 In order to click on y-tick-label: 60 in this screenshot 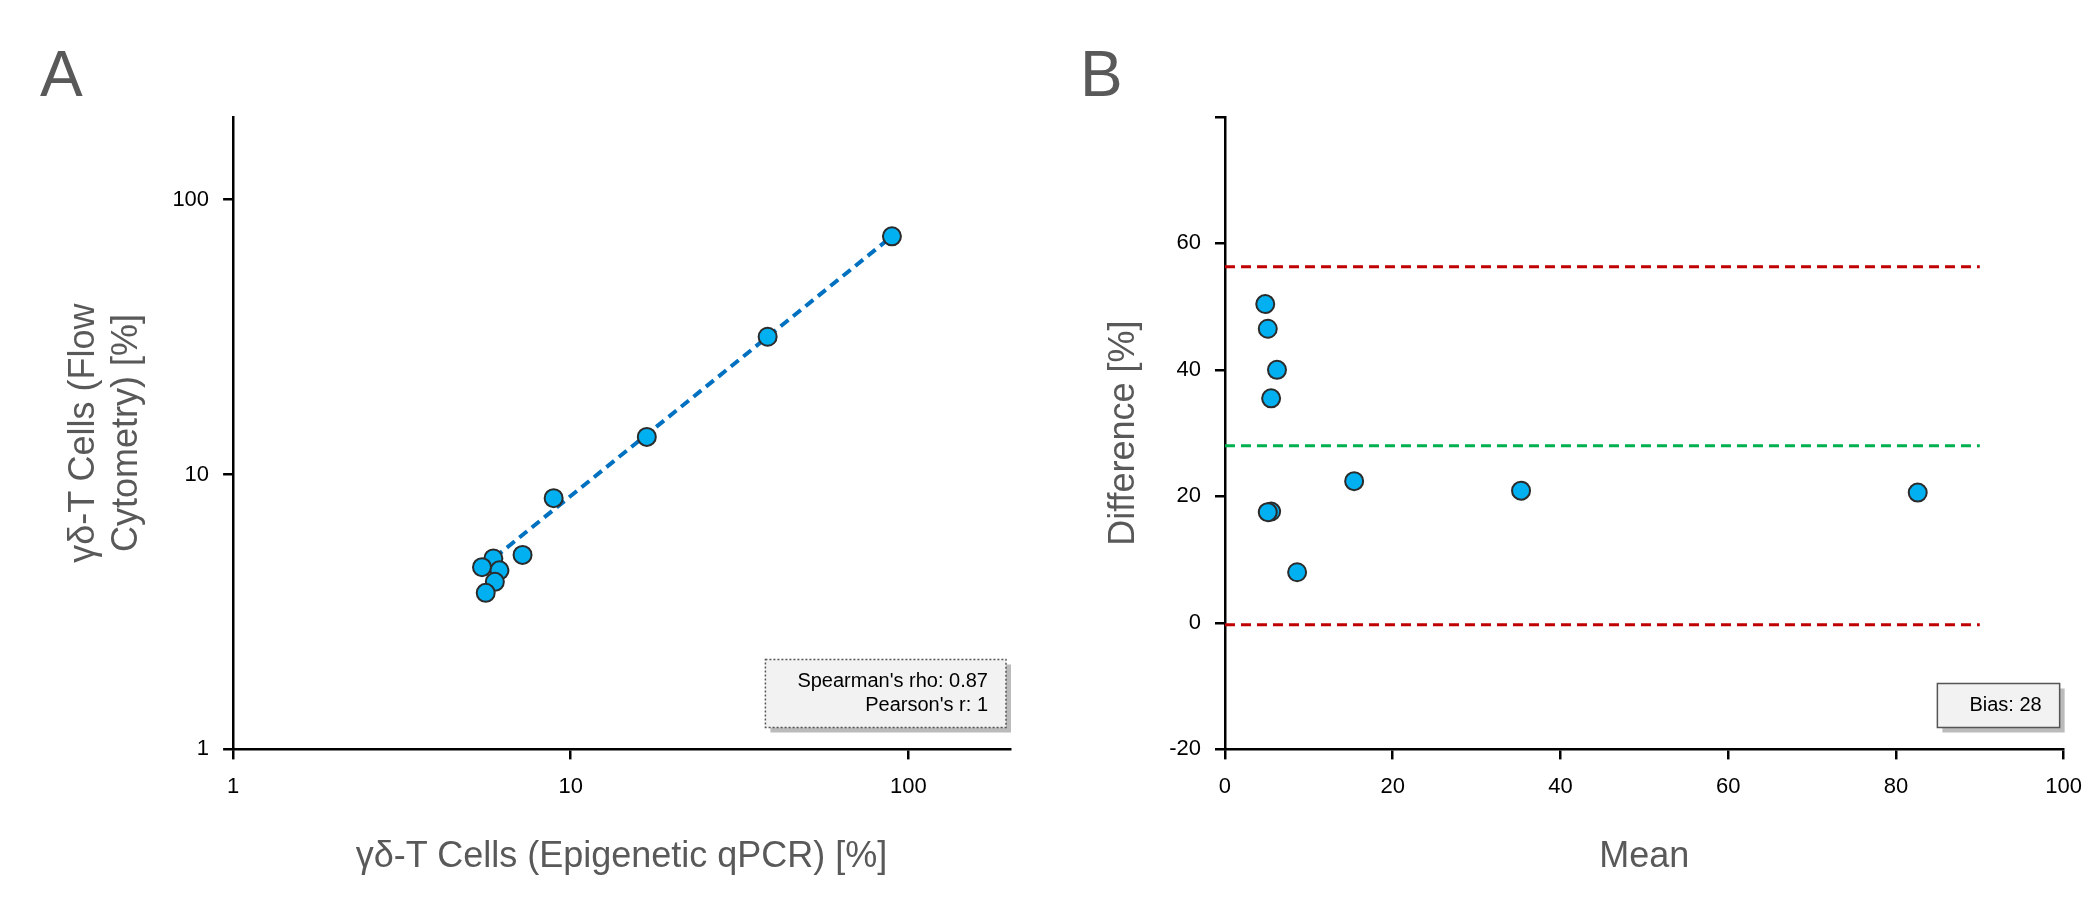, I will do `click(1188, 242)`.